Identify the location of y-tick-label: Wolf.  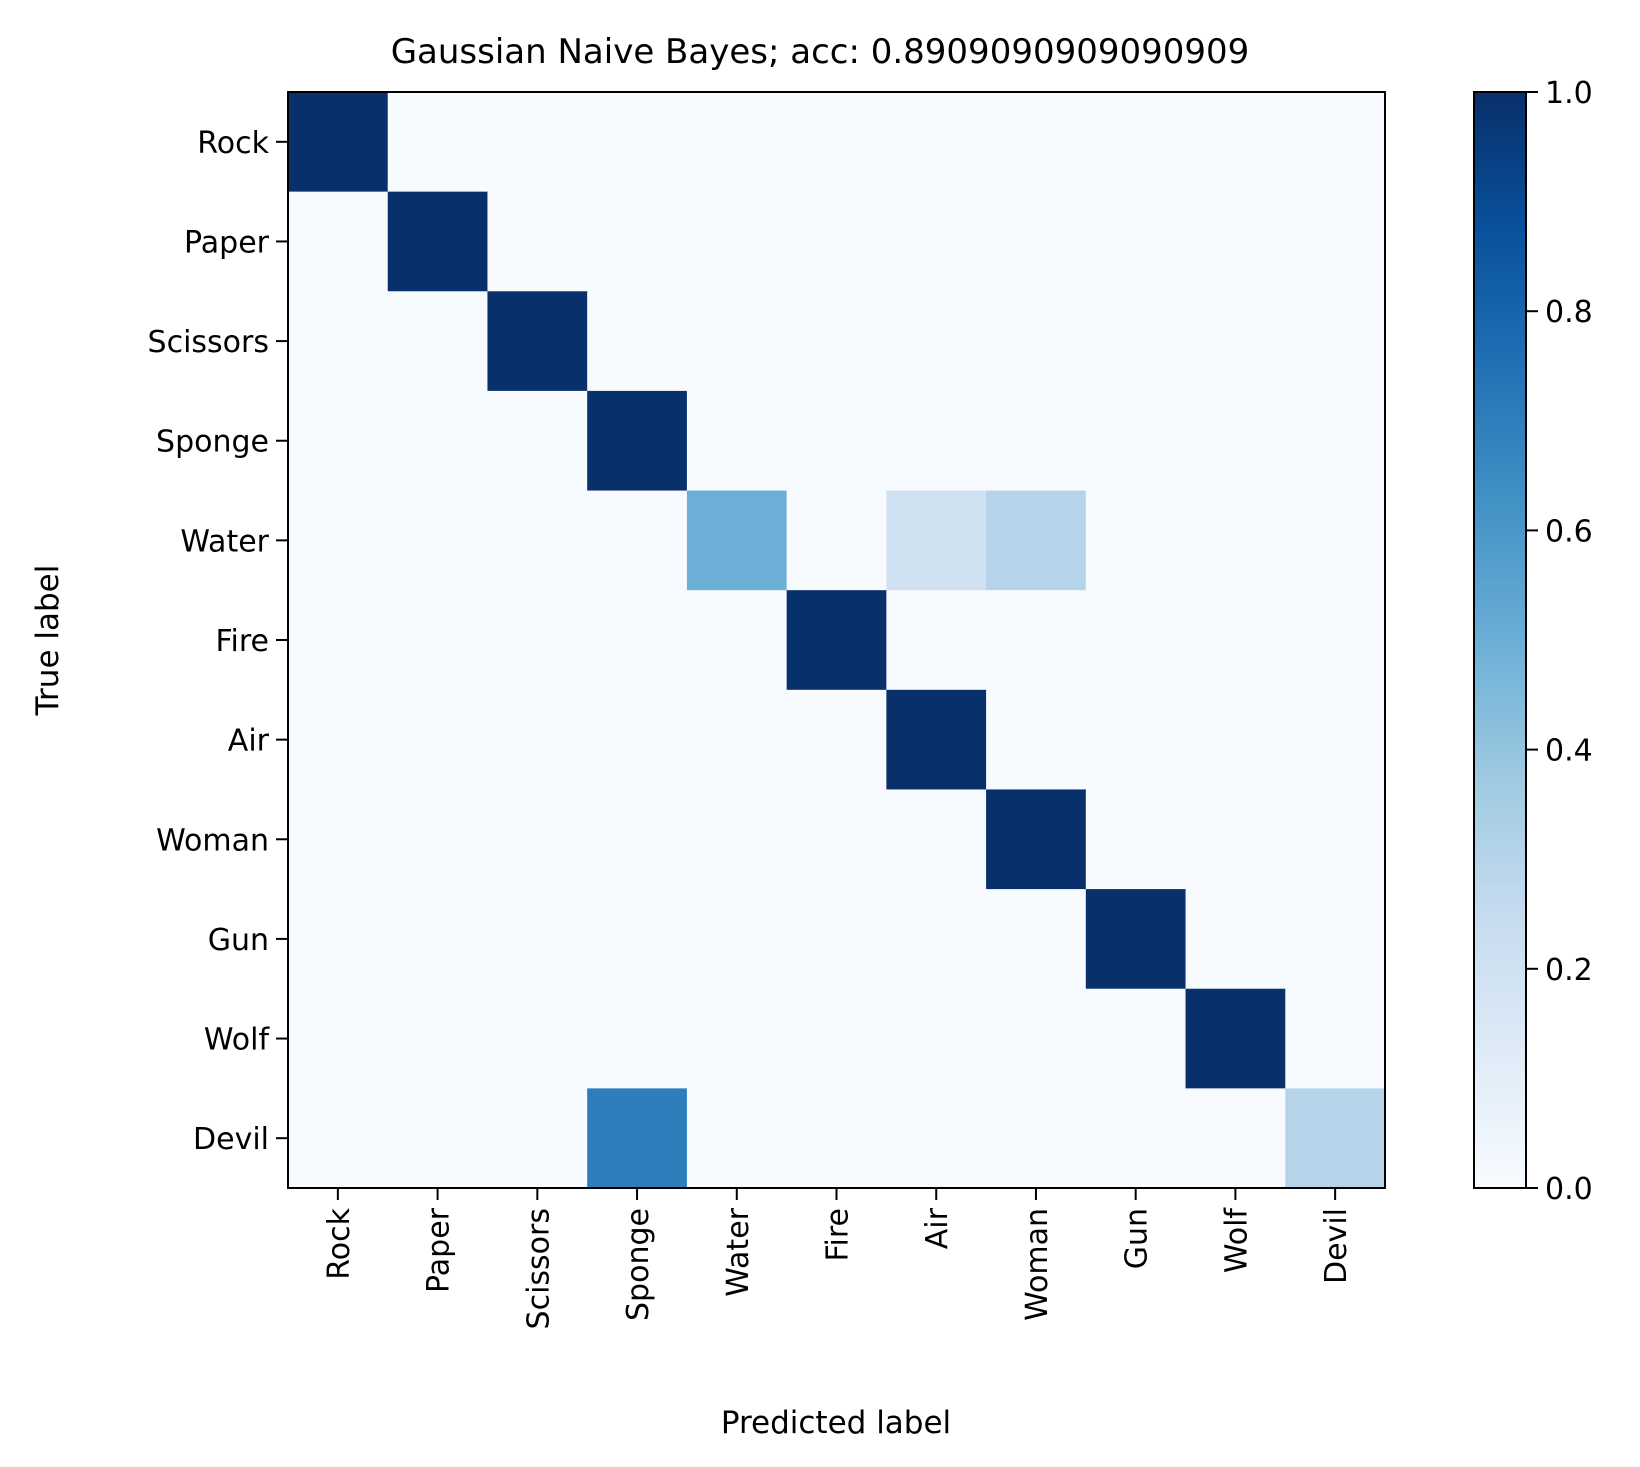
(237, 1040).